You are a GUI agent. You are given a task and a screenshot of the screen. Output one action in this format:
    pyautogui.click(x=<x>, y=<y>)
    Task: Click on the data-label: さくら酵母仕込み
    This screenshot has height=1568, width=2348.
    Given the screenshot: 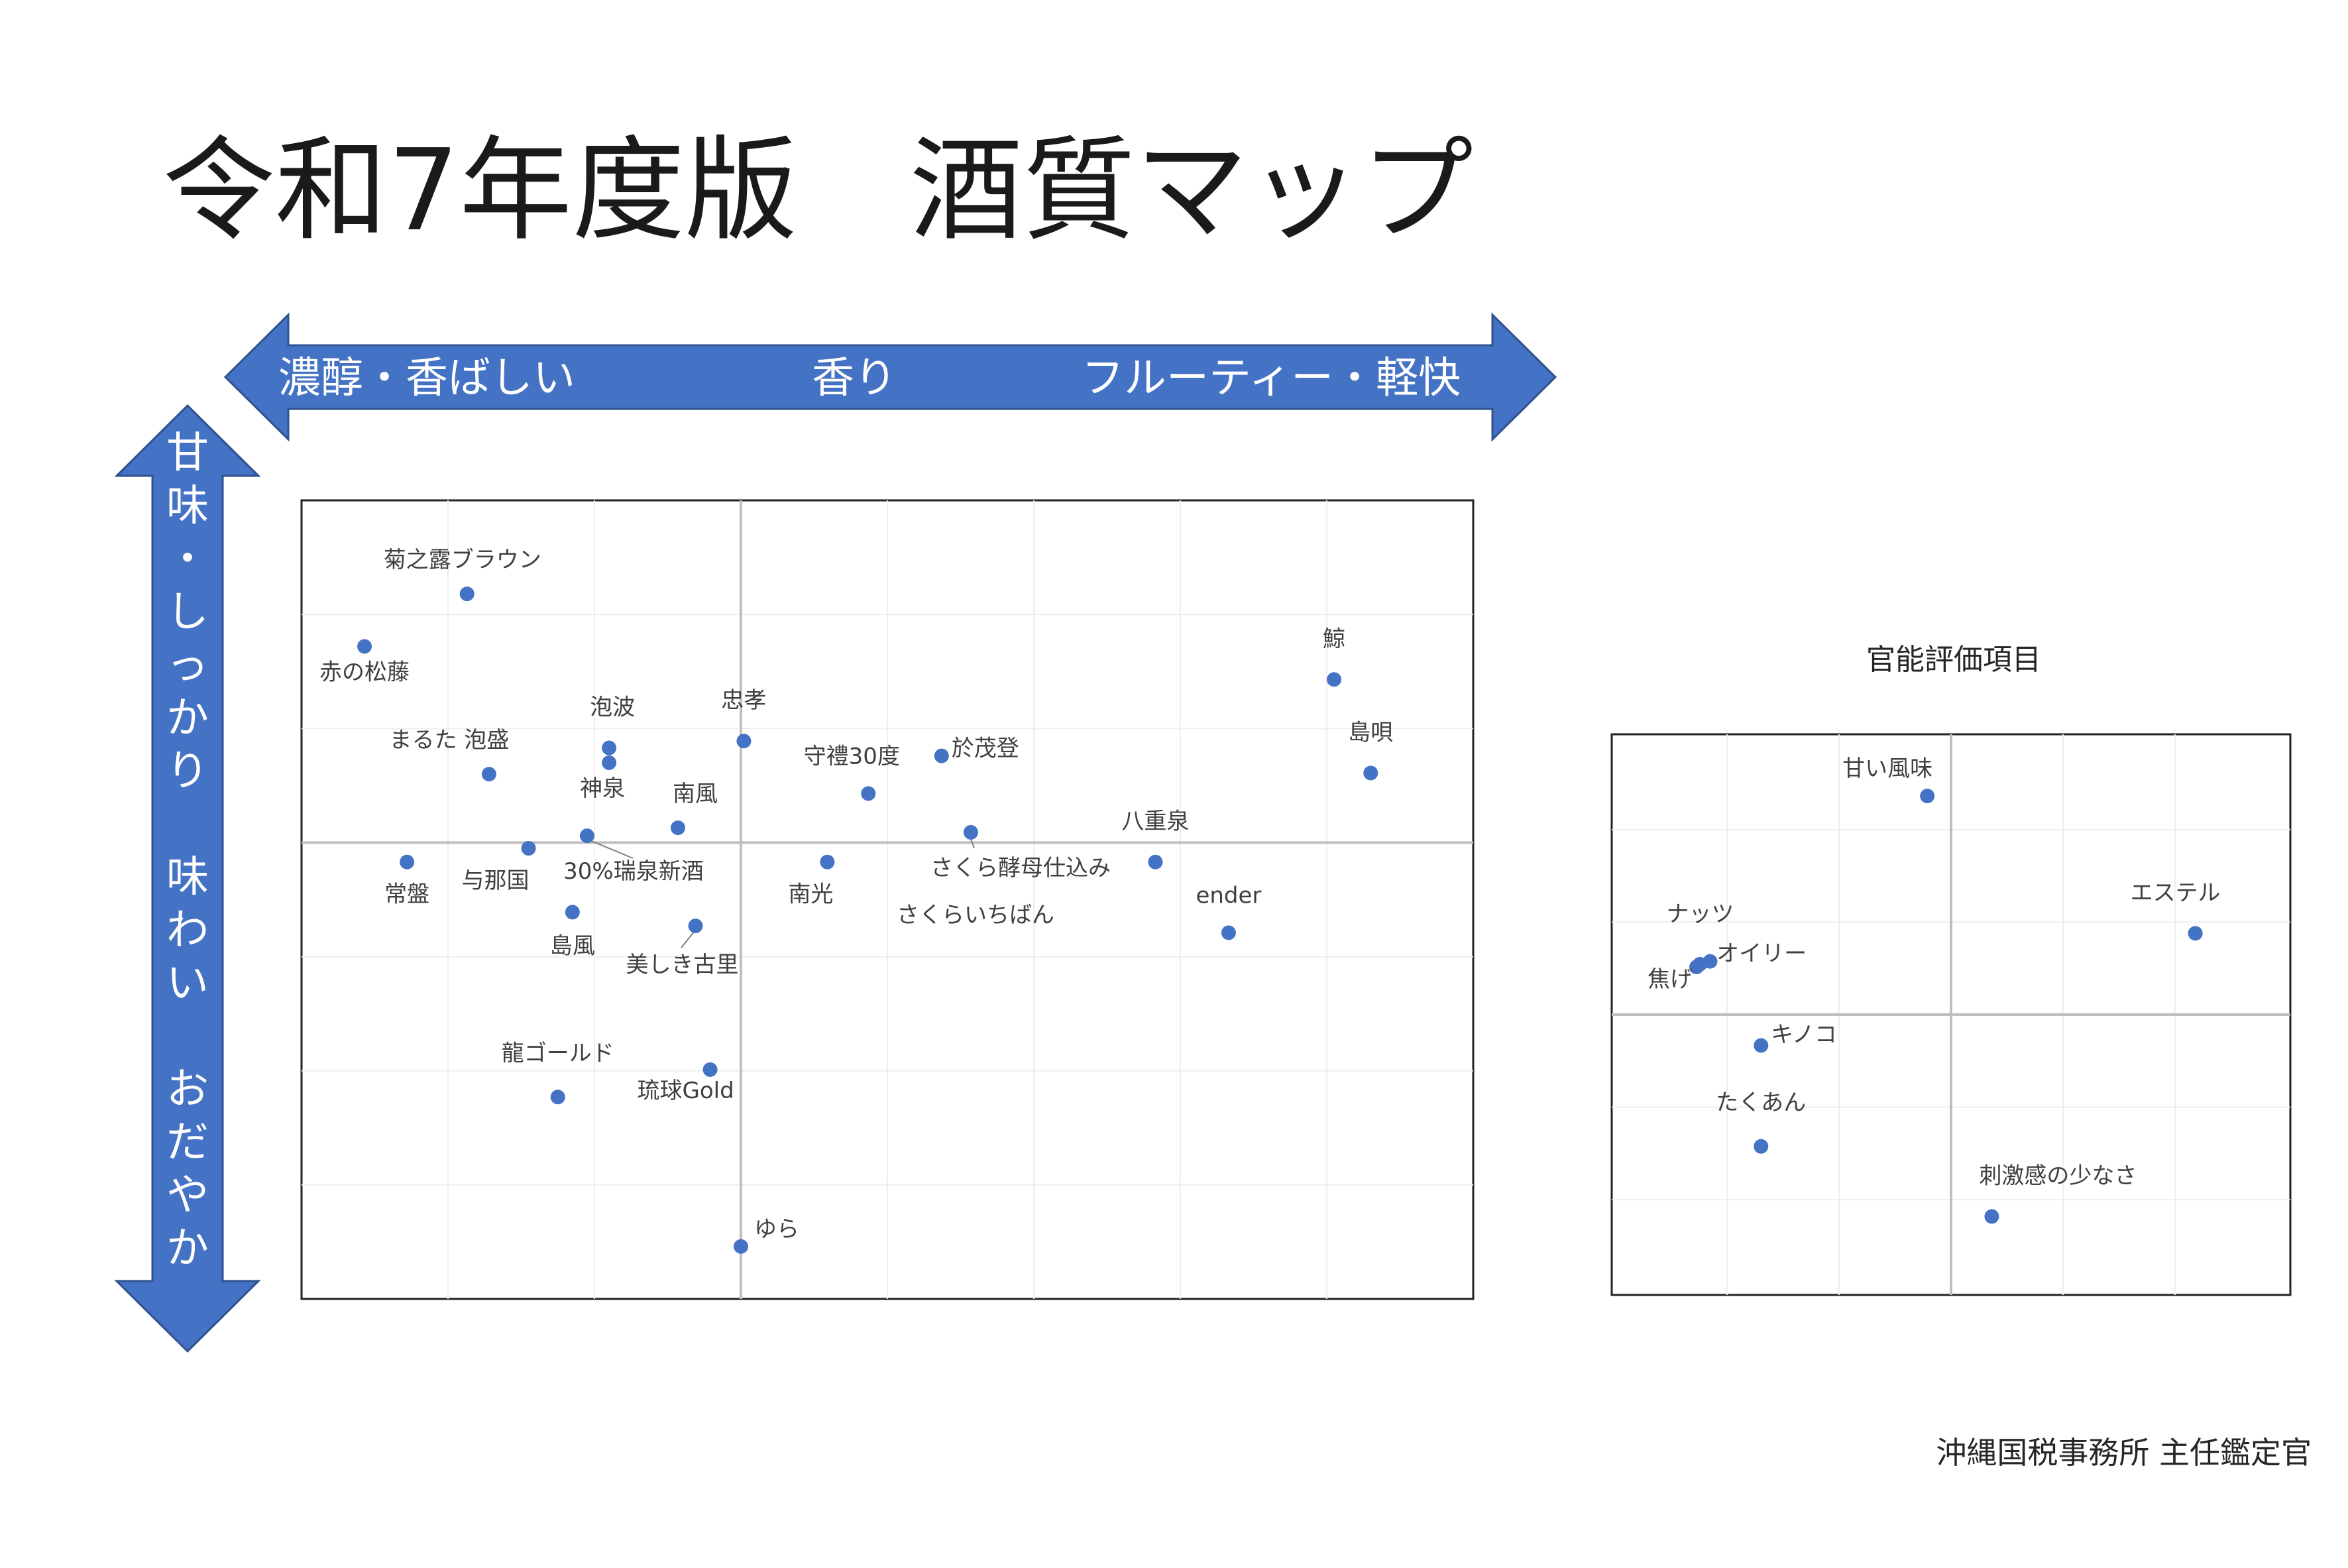 What is the action you would take?
    pyautogui.click(x=1020, y=868)
    